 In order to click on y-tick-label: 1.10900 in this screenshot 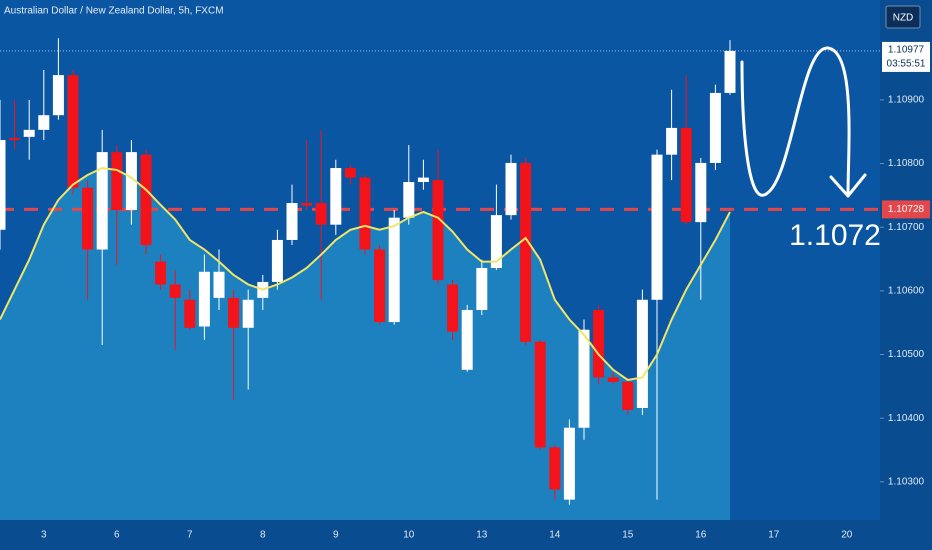, I will do `click(906, 100)`.